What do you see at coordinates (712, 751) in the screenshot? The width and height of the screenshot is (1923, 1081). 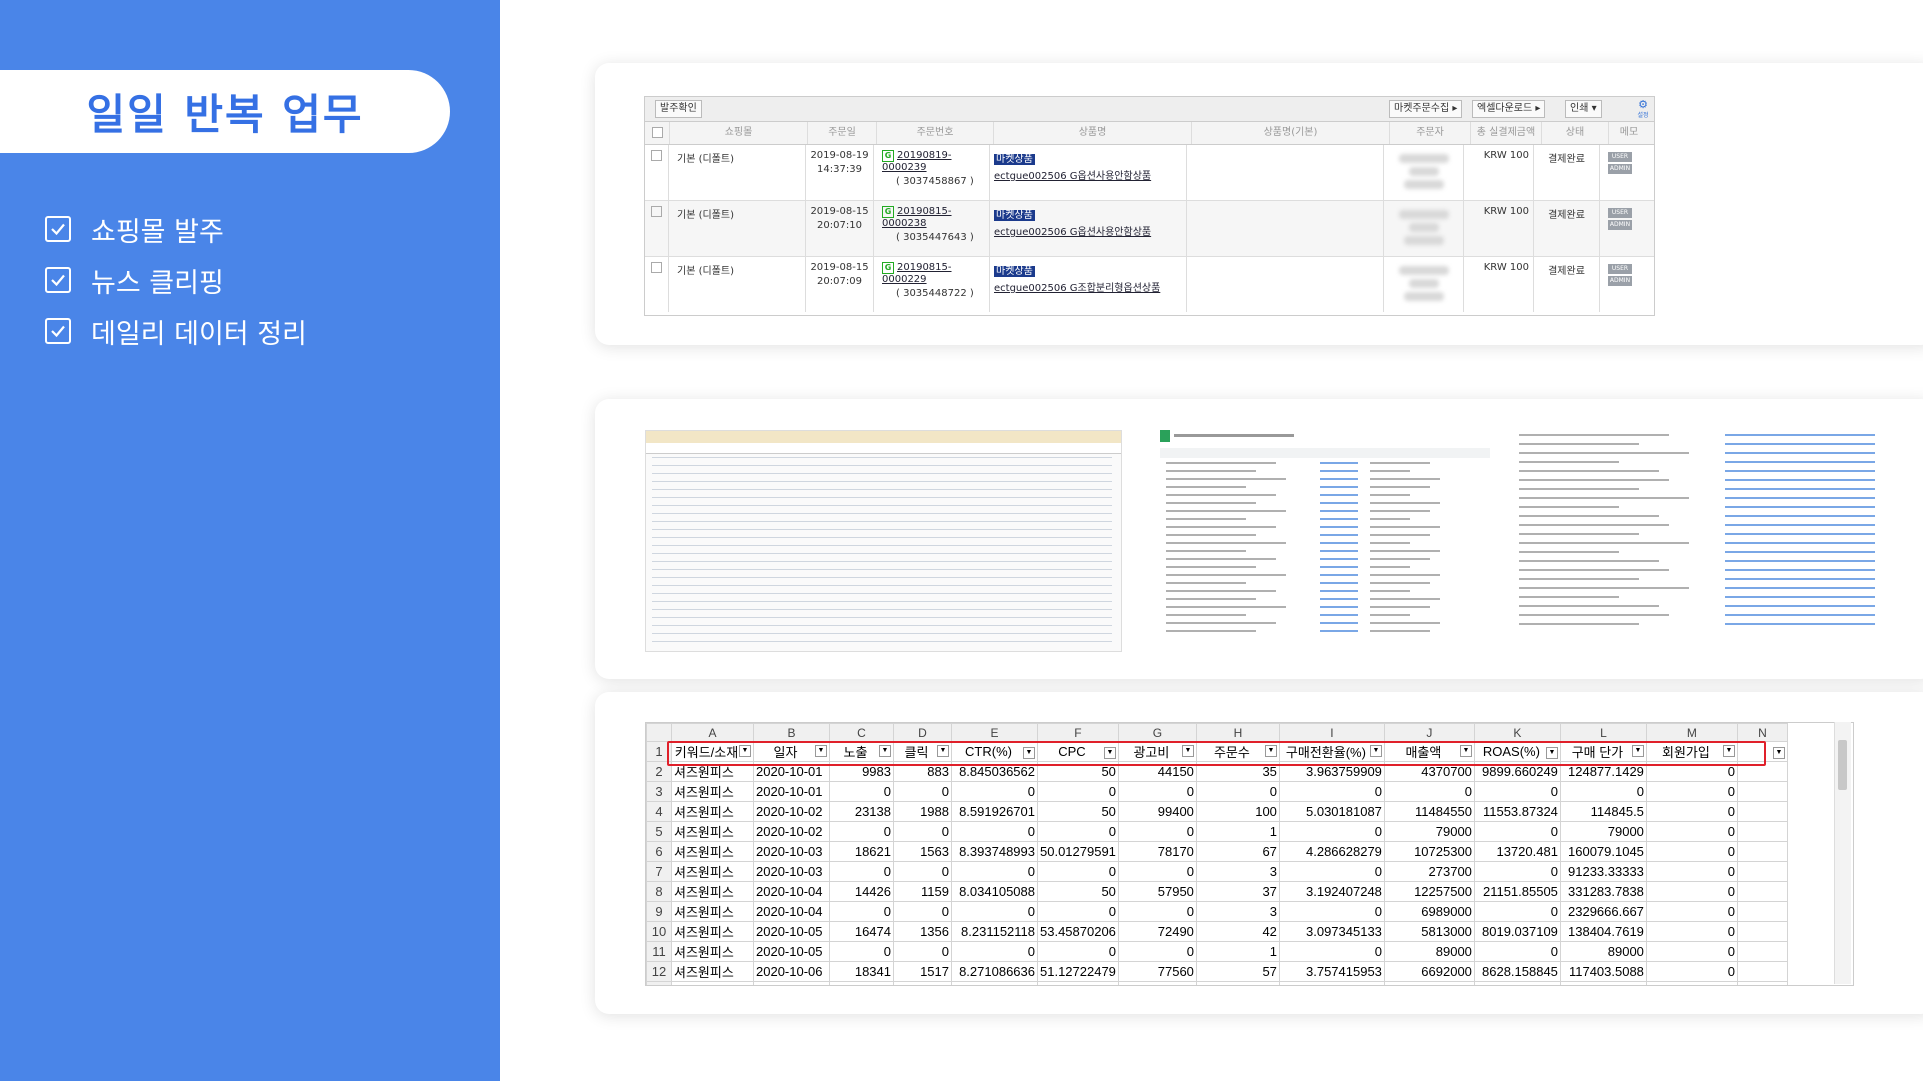 I see `header-cell: 키워드/소재 ▼` at bounding box center [712, 751].